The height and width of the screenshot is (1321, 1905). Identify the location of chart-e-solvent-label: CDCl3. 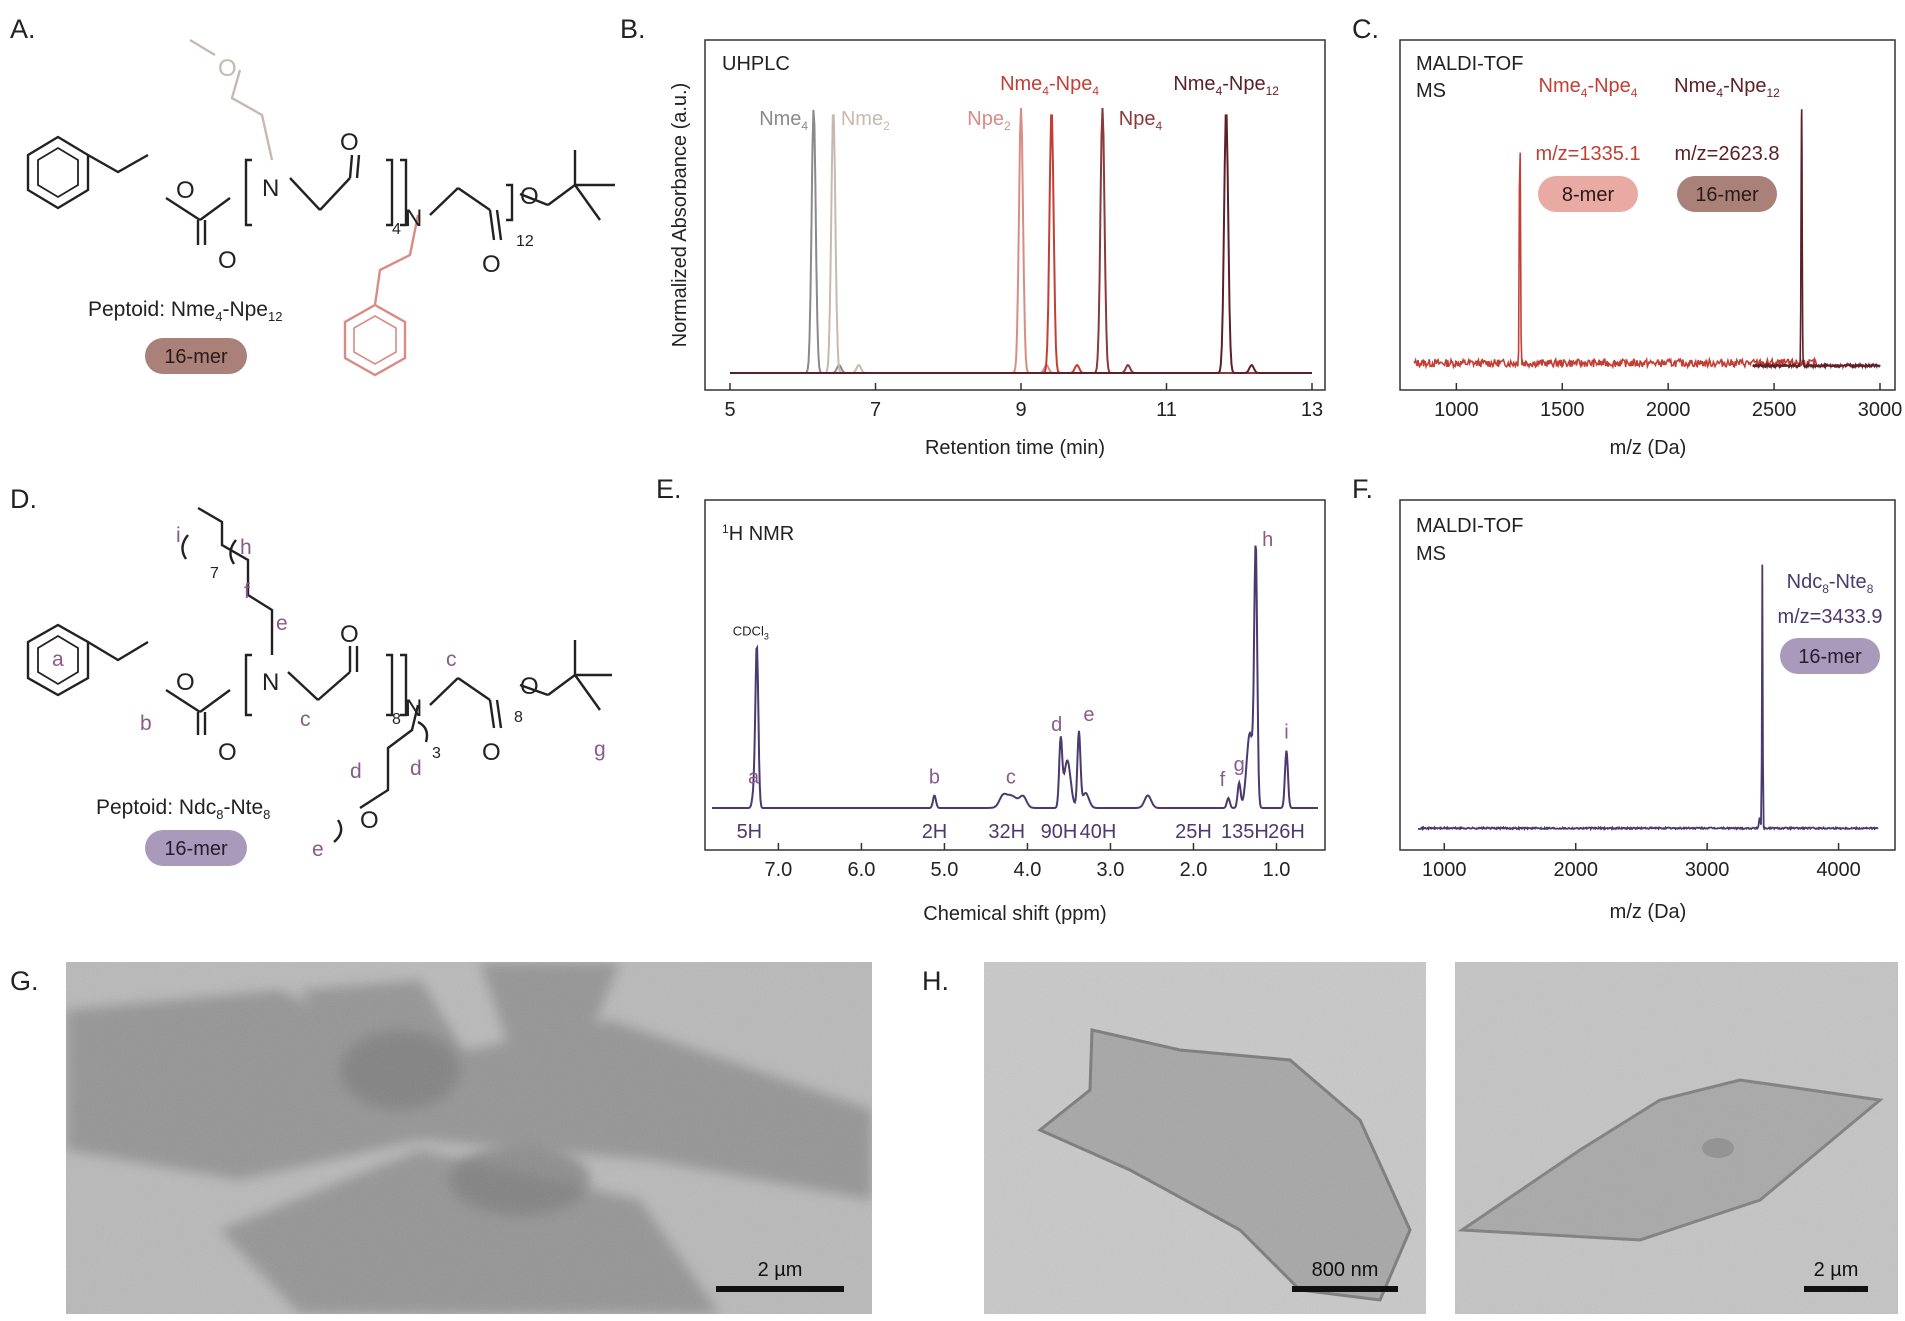
(751, 633).